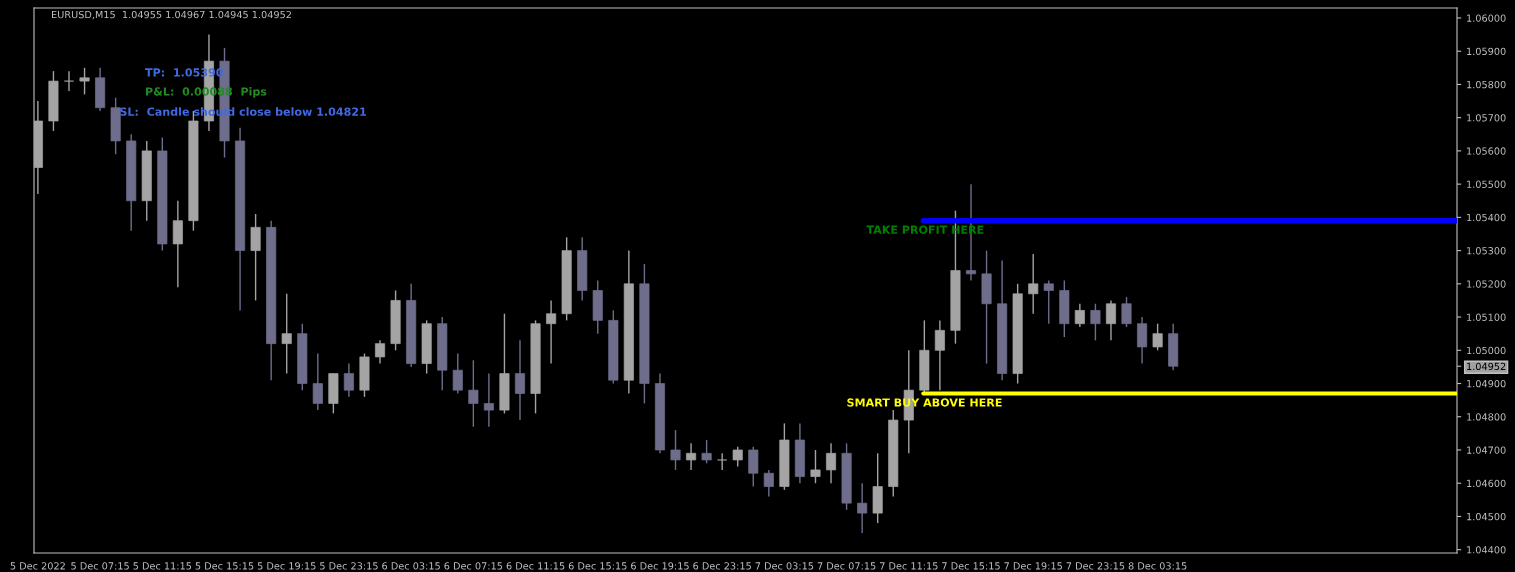  What do you see at coordinates (162, 566) in the screenshot?
I see `x-tick-label: 5 Dec 11:15` at bounding box center [162, 566].